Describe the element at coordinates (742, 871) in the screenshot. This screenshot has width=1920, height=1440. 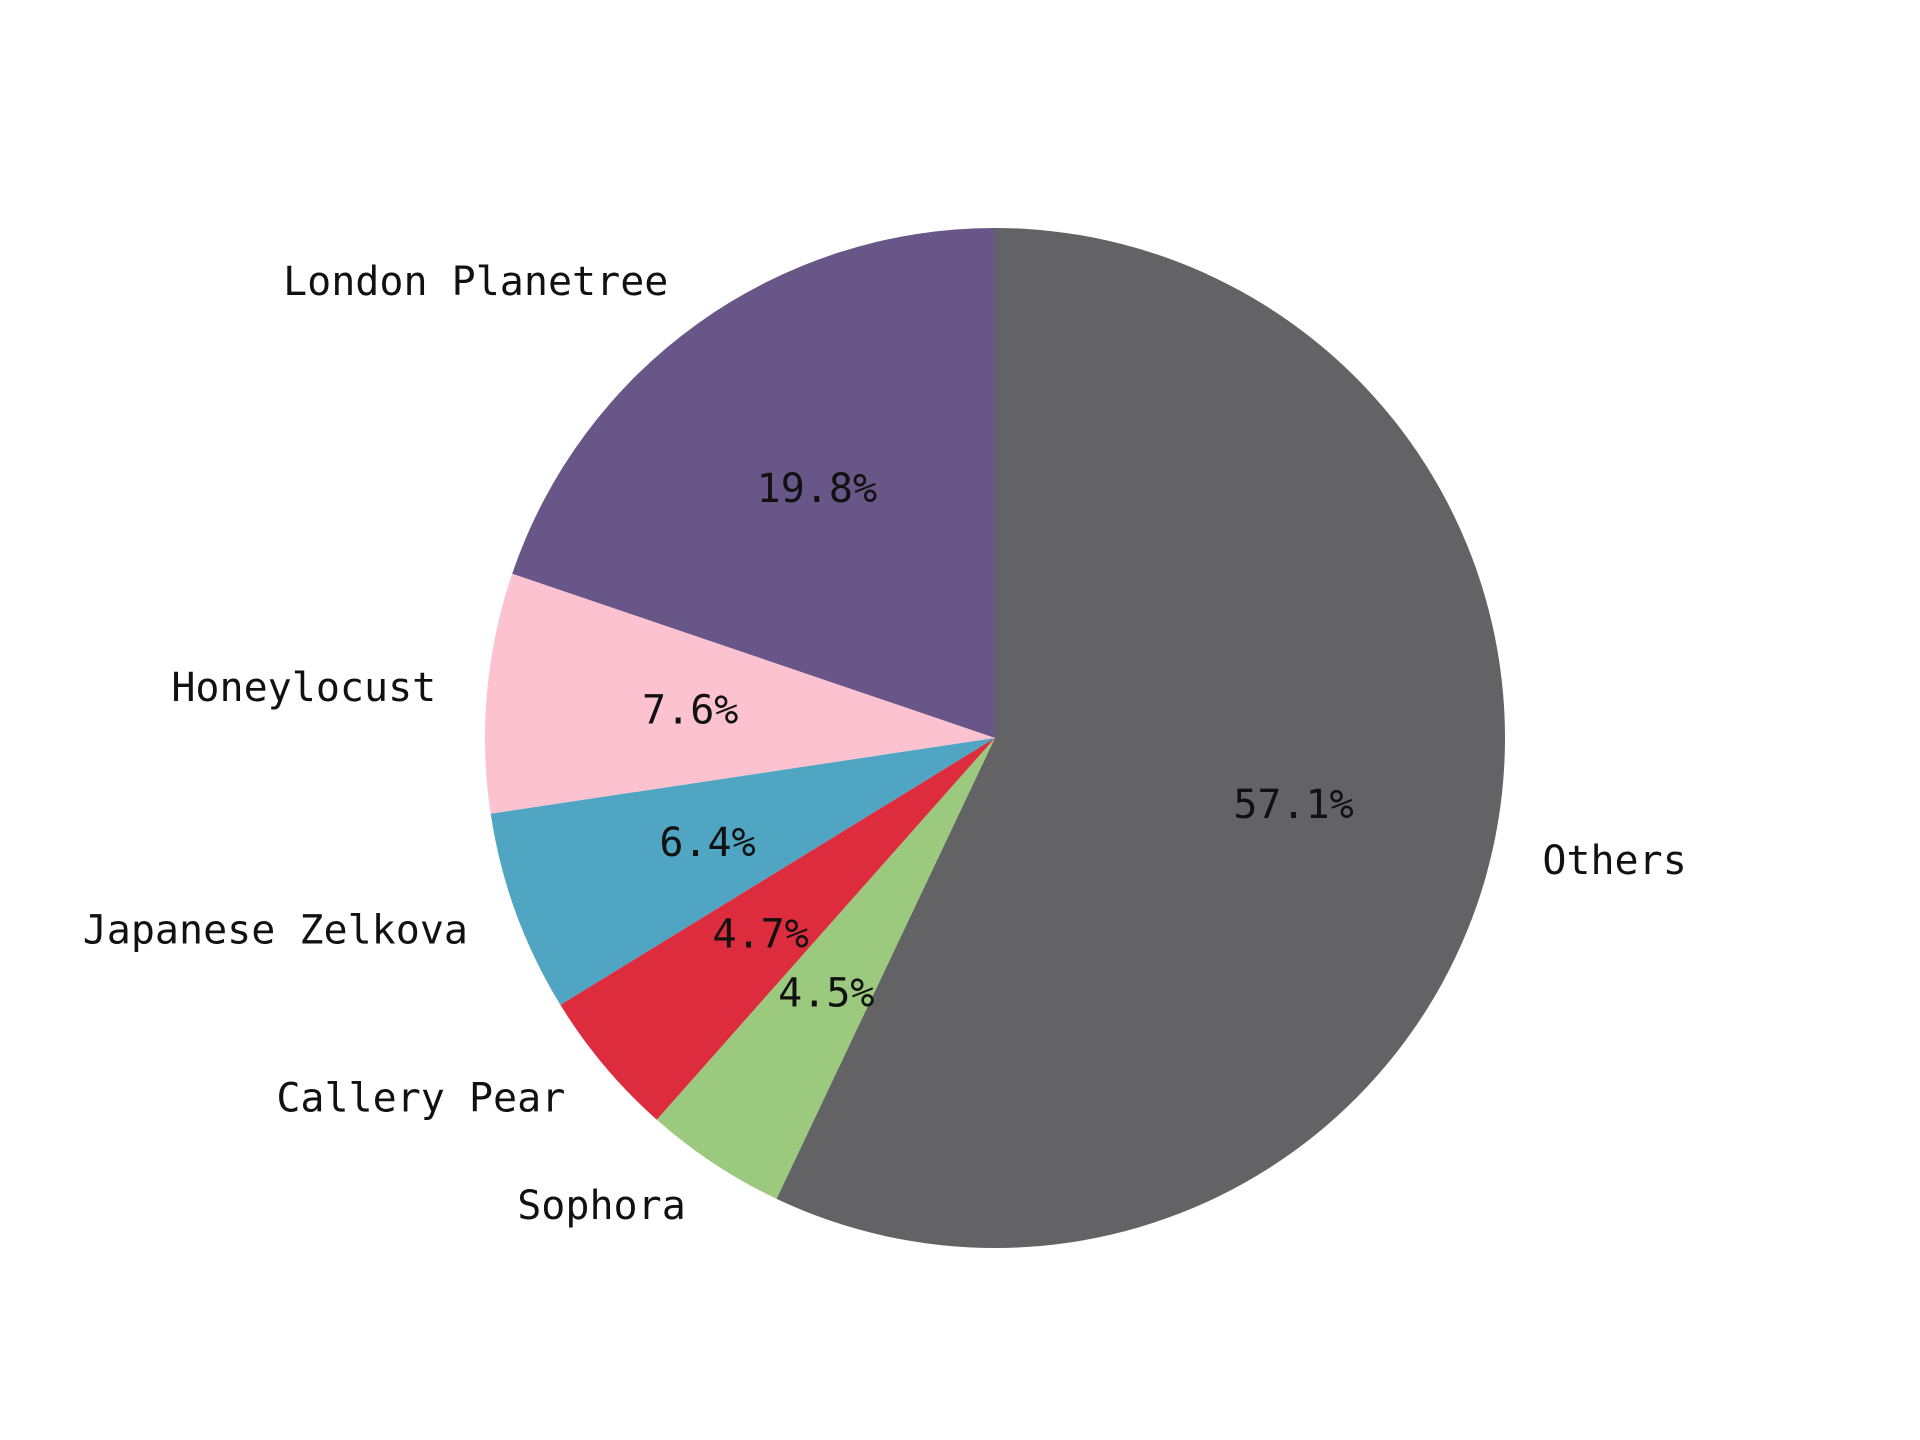
I see `pie-slice-japanese-zelkova` at that location.